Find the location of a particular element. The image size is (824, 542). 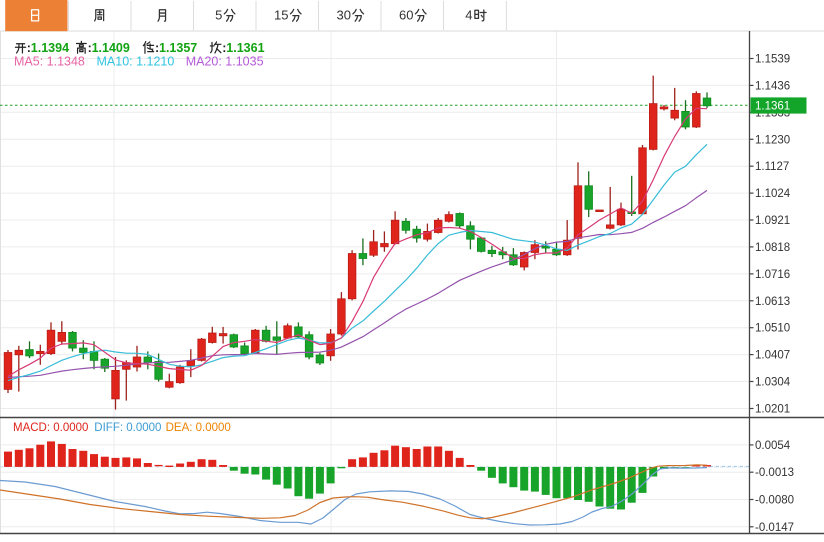

svg-text: 1.0510 is located at coordinates (772, 329).